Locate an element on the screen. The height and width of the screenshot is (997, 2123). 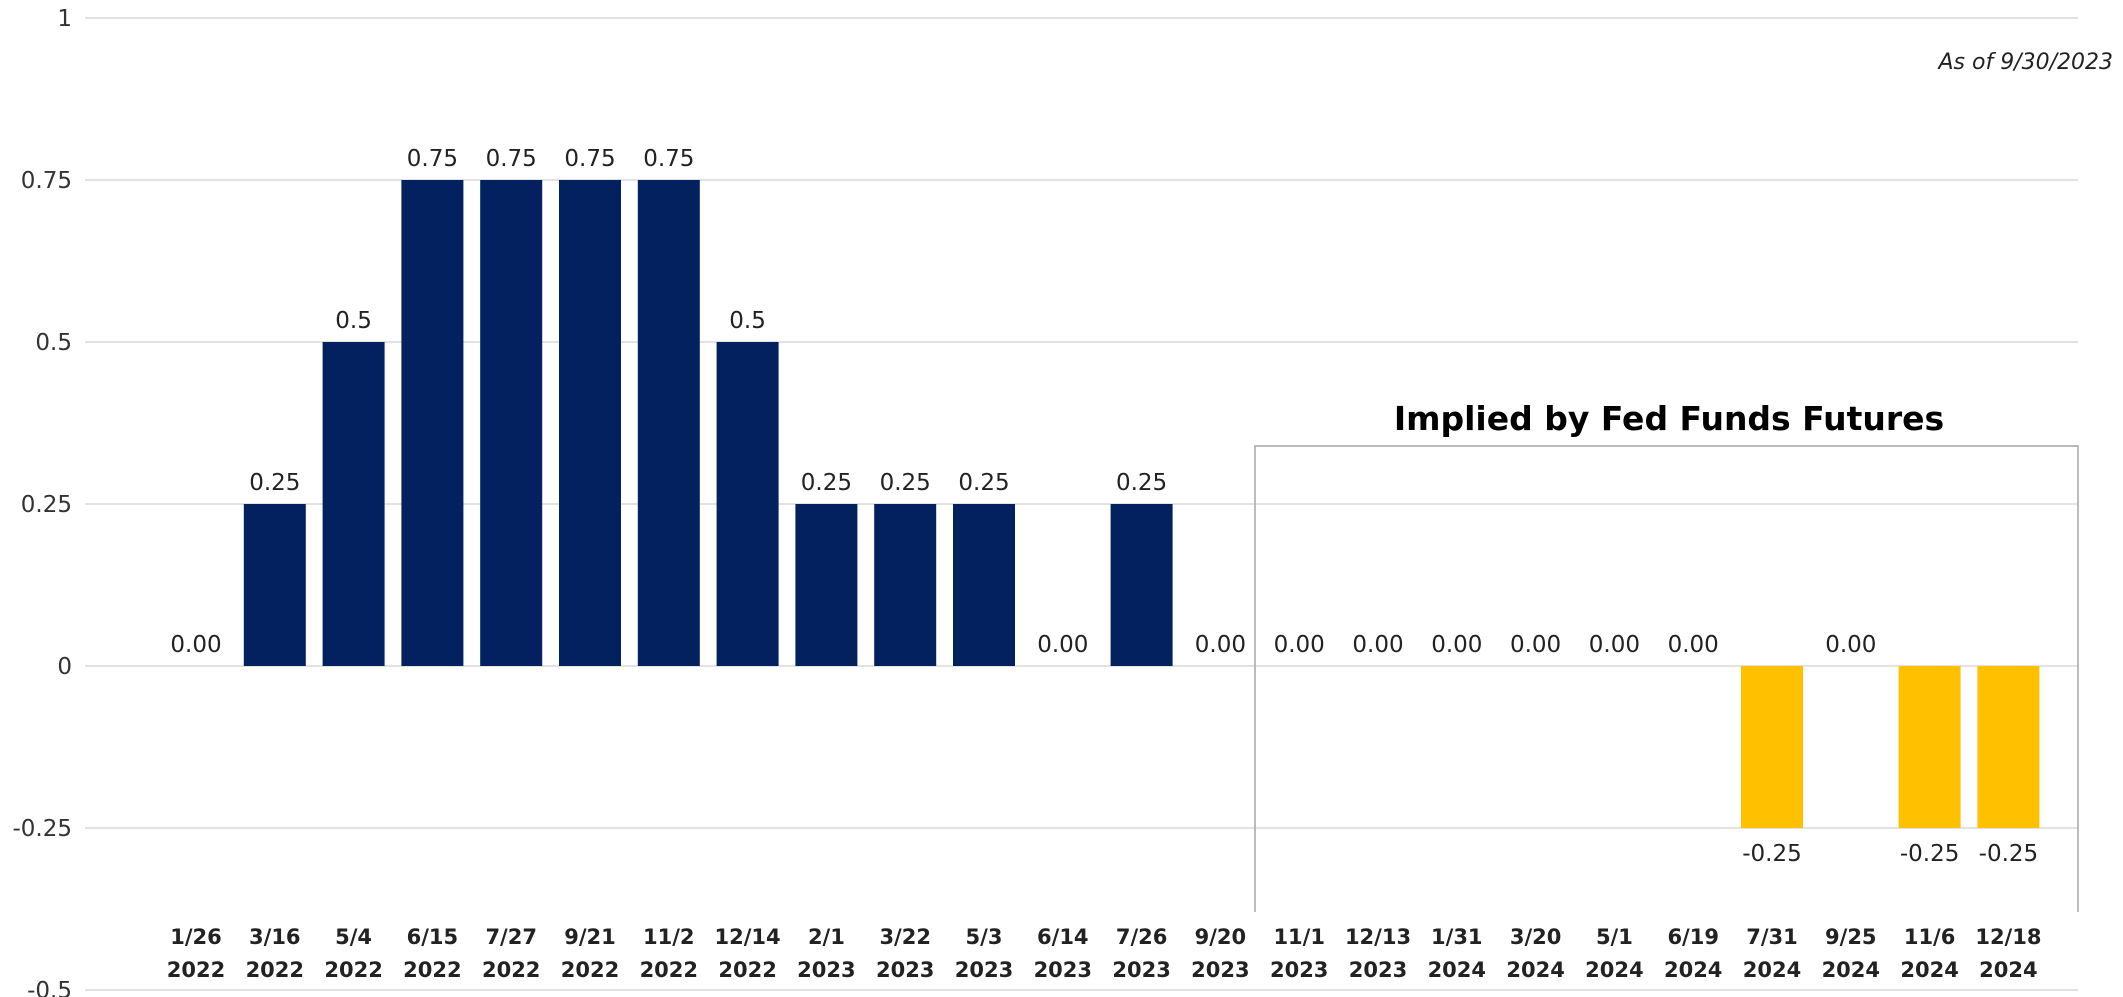
y-axis-ticks: 1 0.75 0.5 0.25 0 -0.25 -0.5 is located at coordinates (42, 501).